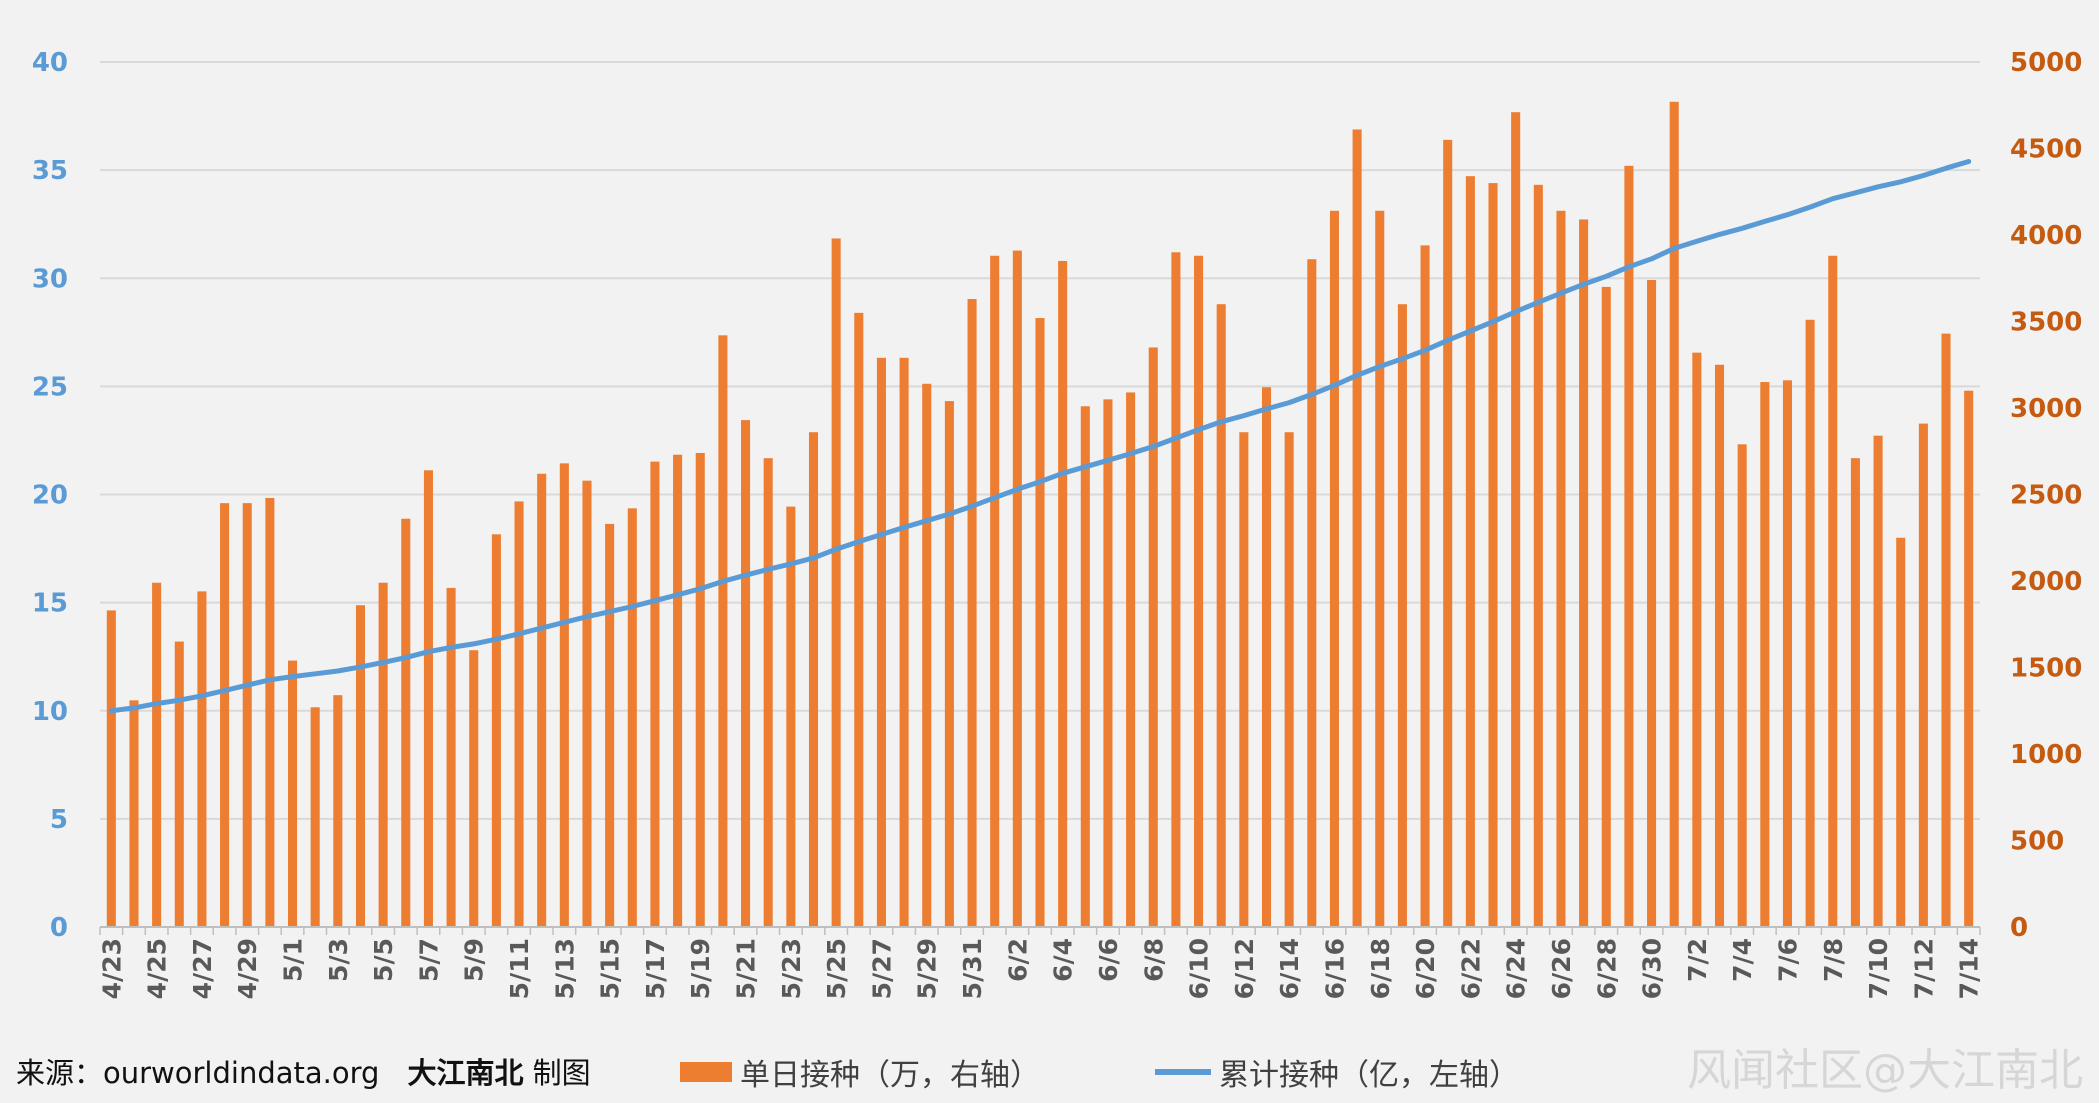  What do you see at coordinates (2046, 323) in the screenshot?
I see `right-axis-tick-label: 3500` at bounding box center [2046, 323].